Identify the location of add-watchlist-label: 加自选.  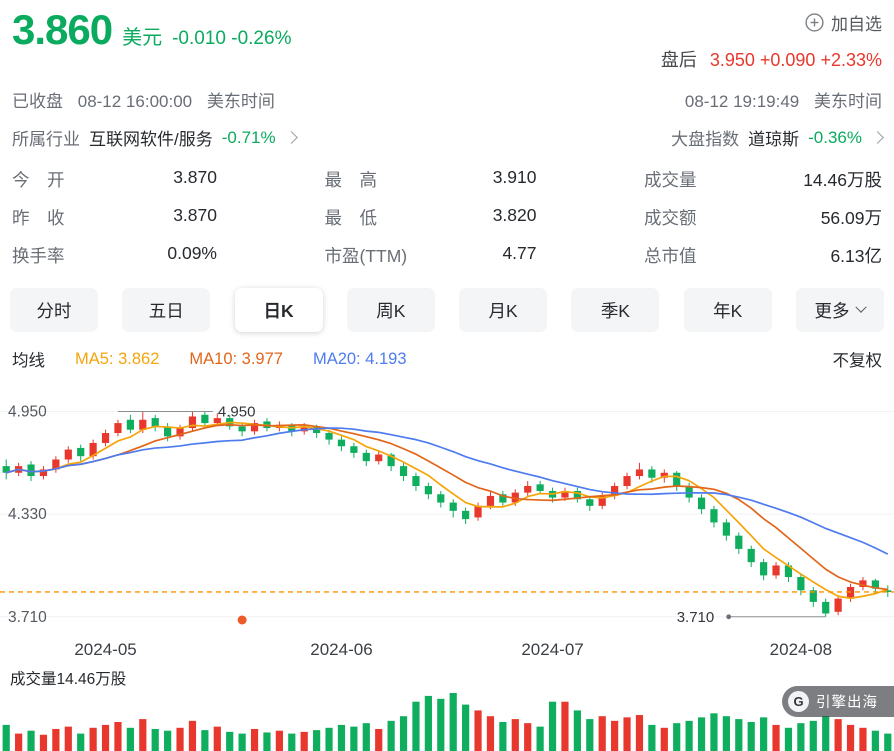
(856, 24).